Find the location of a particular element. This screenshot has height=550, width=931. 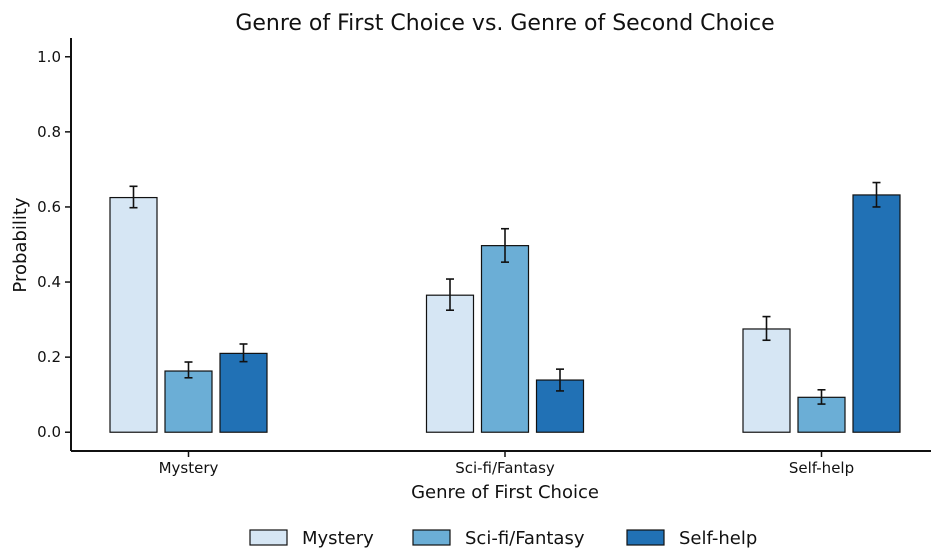

y-tick-label: 0.2 is located at coordinates (49, 357).